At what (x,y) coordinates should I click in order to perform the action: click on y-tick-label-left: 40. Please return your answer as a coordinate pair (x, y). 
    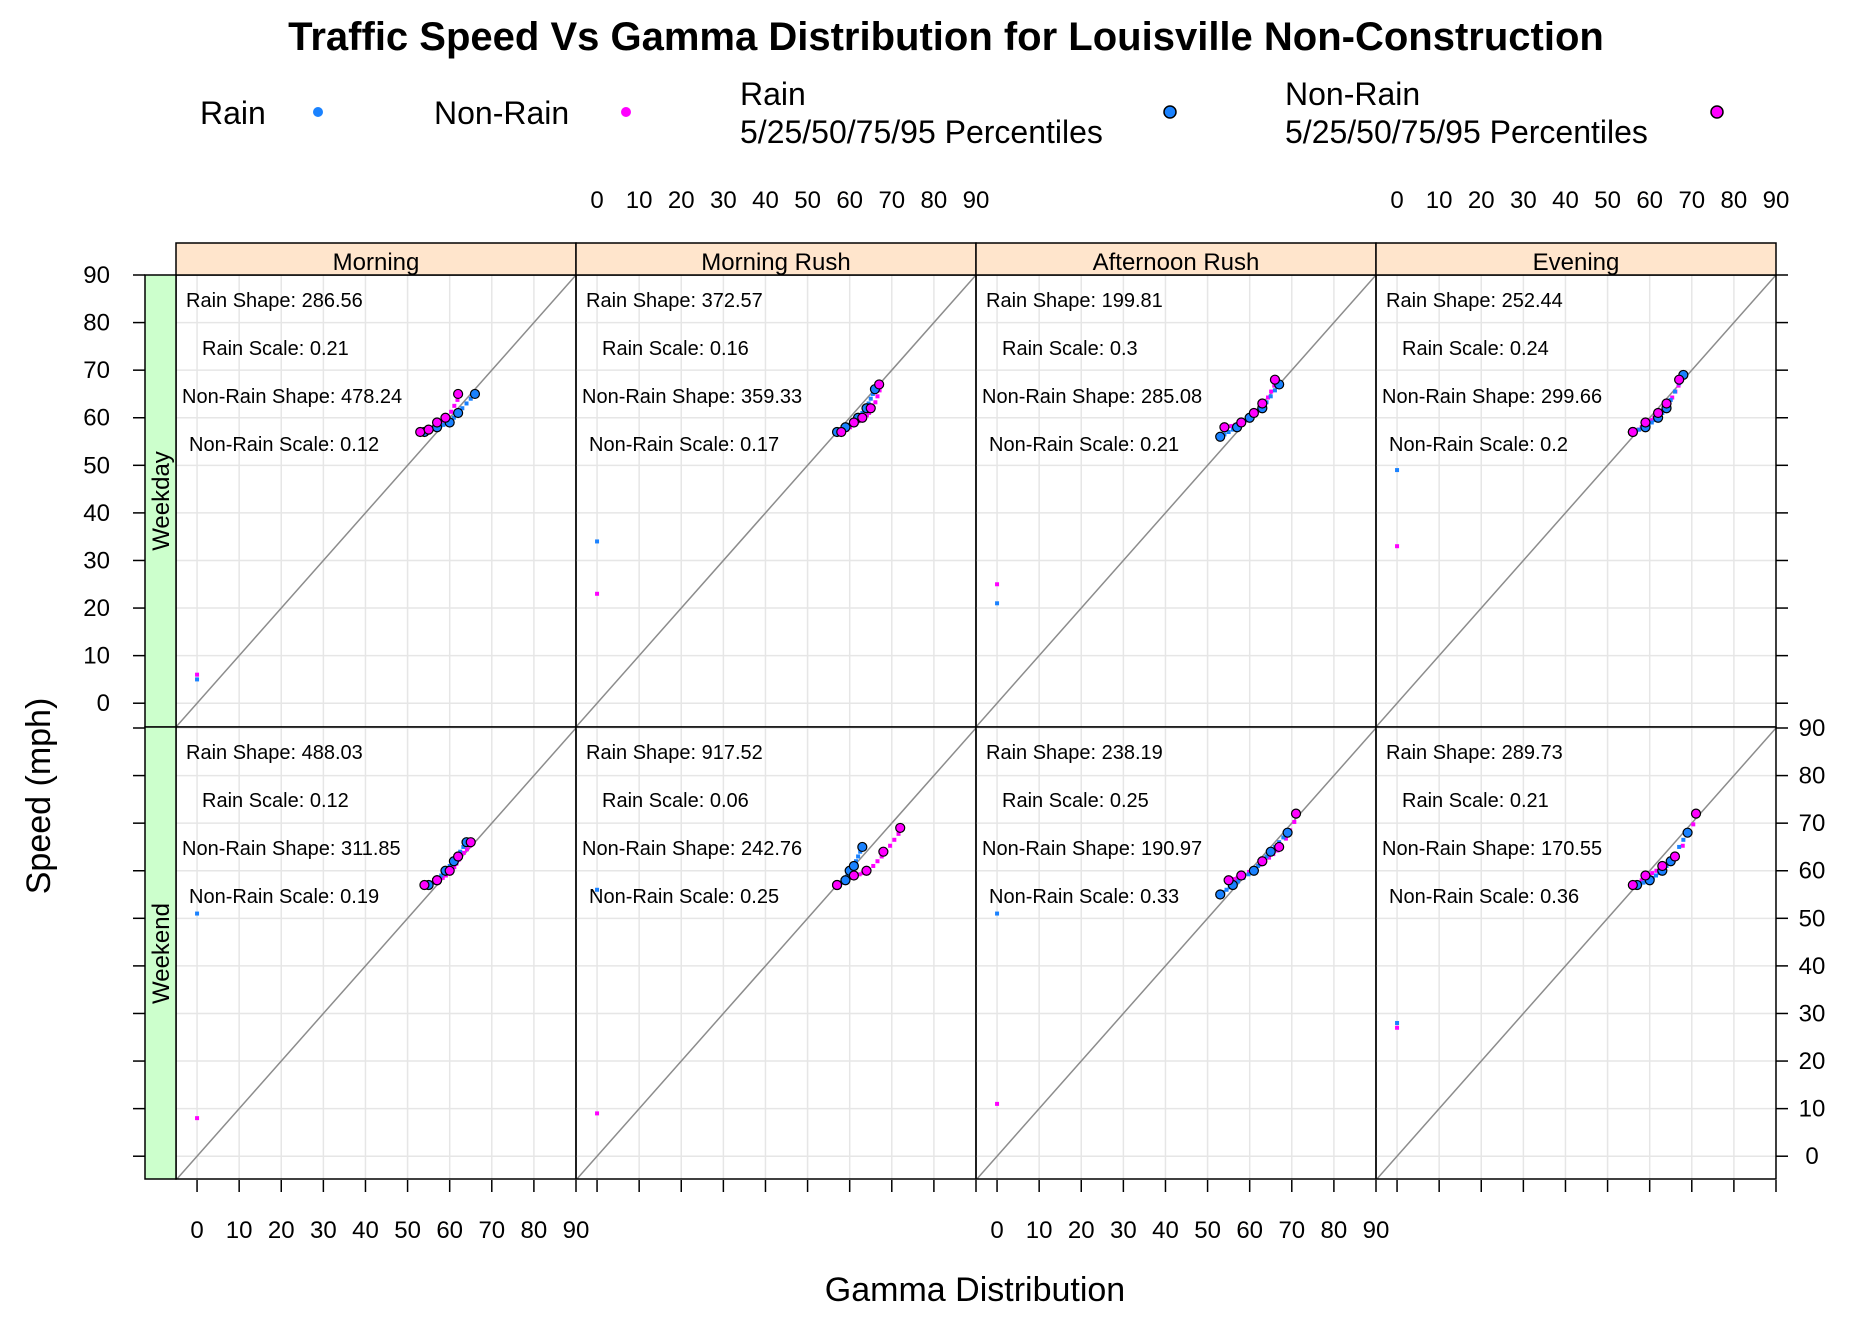
    Looking at the image, I should click on (96, 513).